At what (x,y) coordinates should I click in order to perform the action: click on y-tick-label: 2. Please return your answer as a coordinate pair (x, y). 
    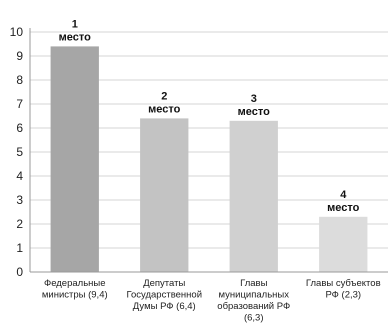
    Looking at the image, I should click on (19, 224).